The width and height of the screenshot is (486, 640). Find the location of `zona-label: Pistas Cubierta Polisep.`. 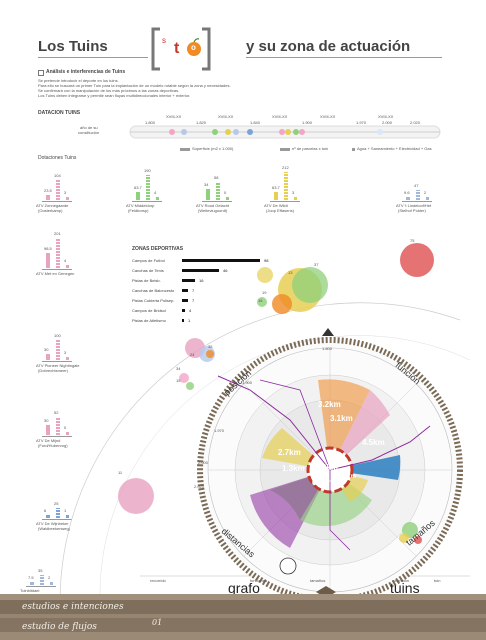

zona-label: Pistas Cubierta Polisep. is located at coordinates (153, 300).